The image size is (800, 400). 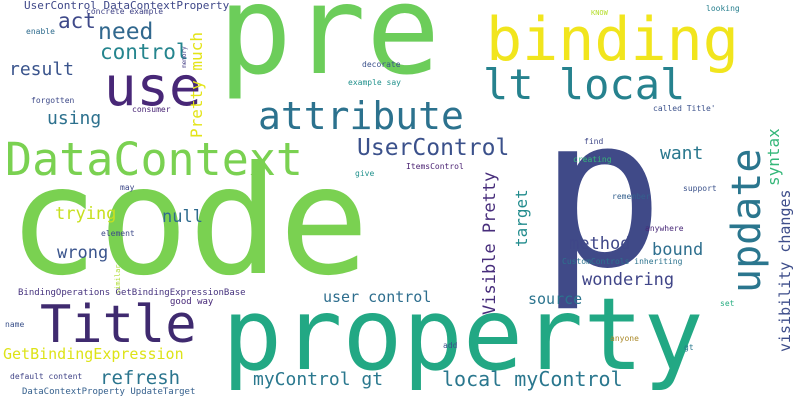 What do you see at coordinates (318, 379) in the screenshot?
I see `word-mycontrol-gt: myControl gt` at bounding box center [318, 379].